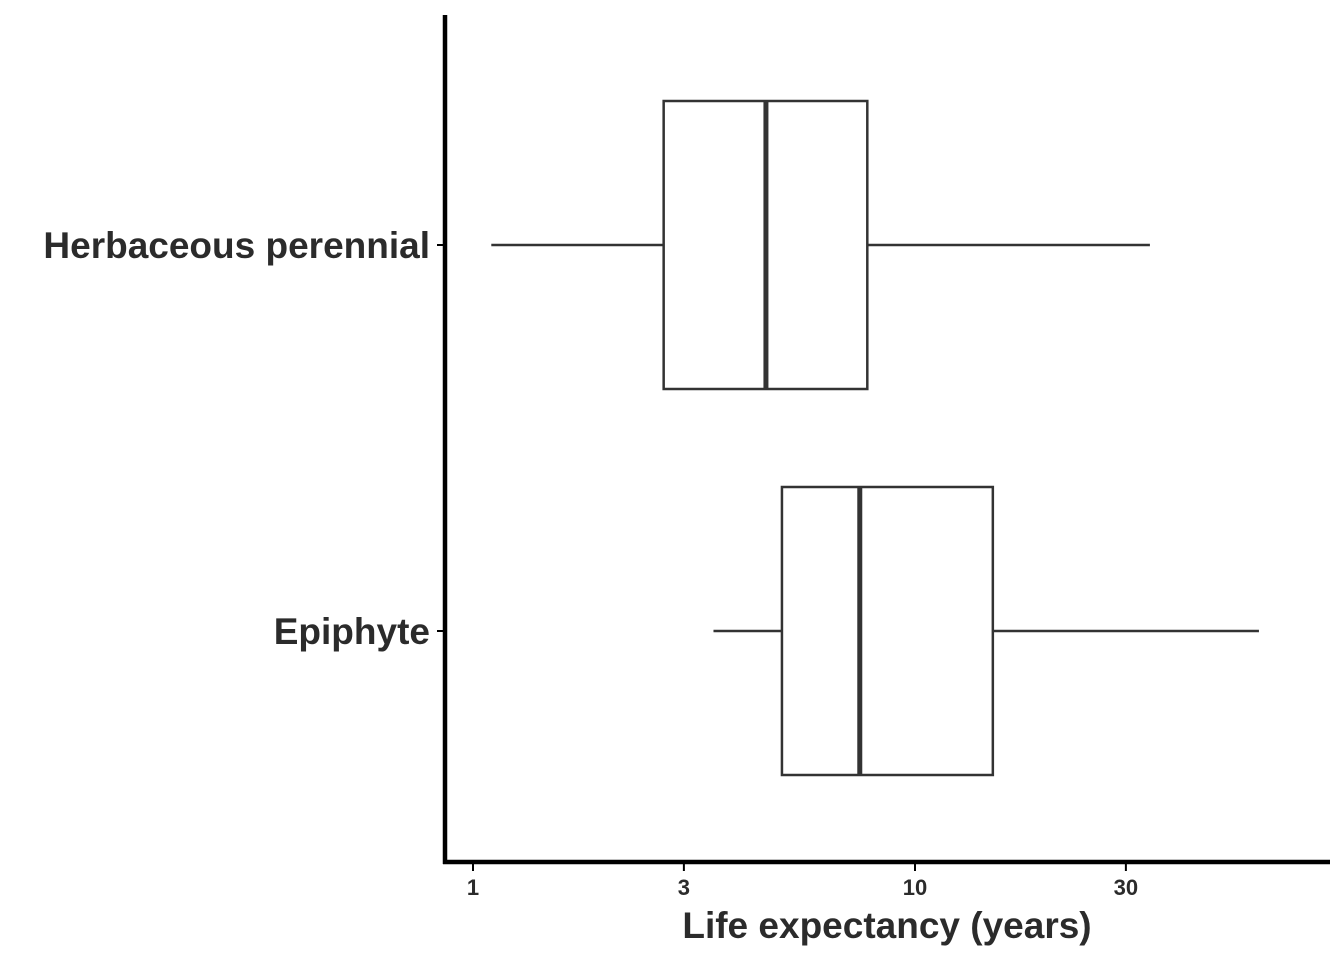  I want to click on y-tick-label: Epiphyte, so click(352, 631).